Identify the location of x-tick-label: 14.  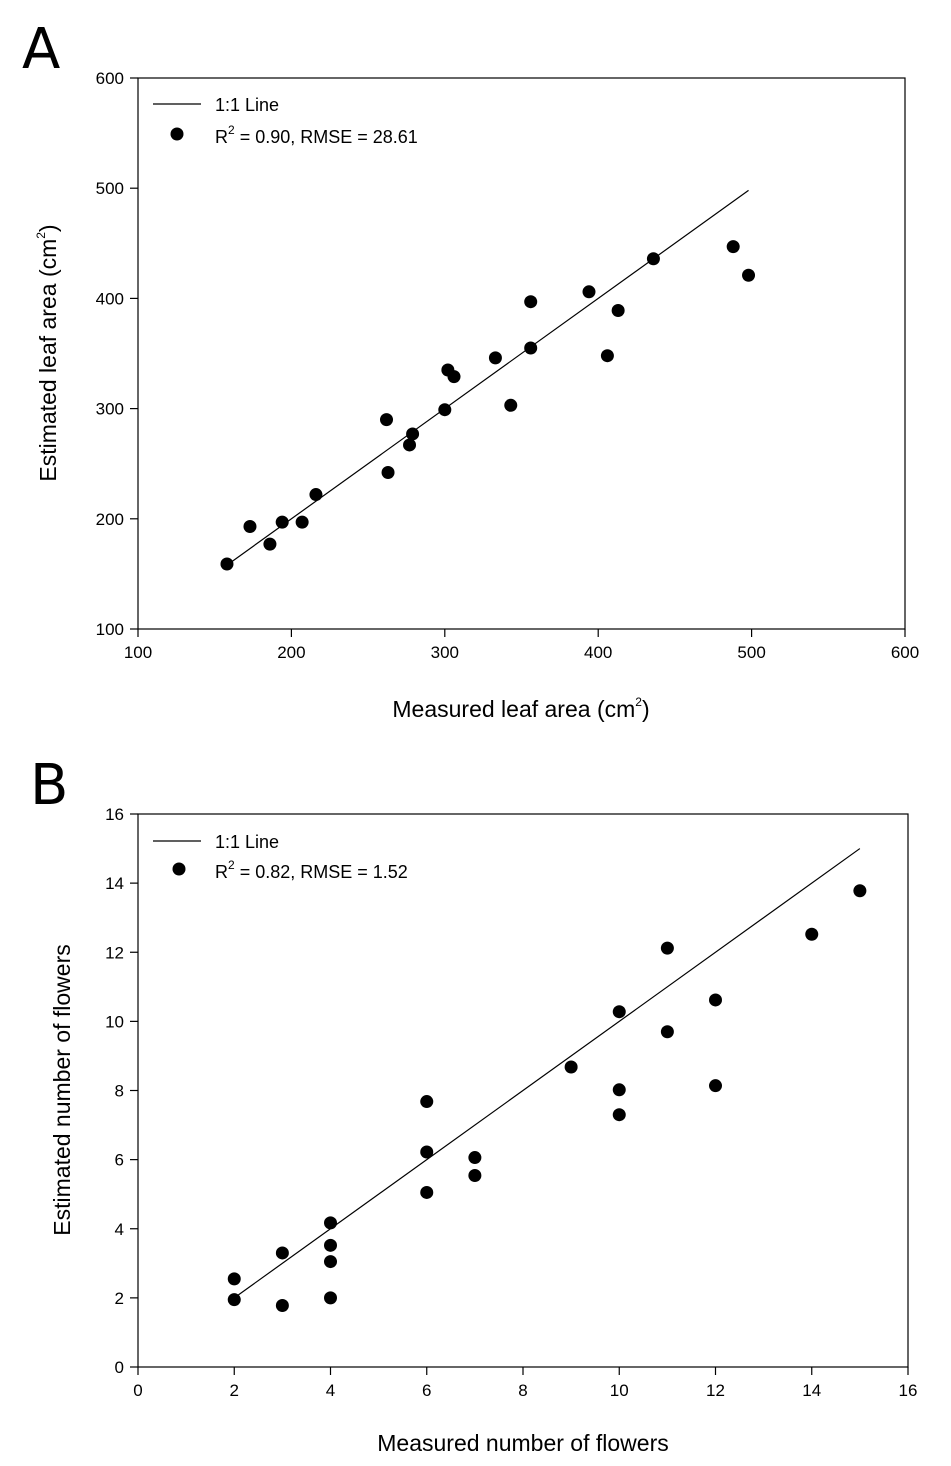
(811, 1390).